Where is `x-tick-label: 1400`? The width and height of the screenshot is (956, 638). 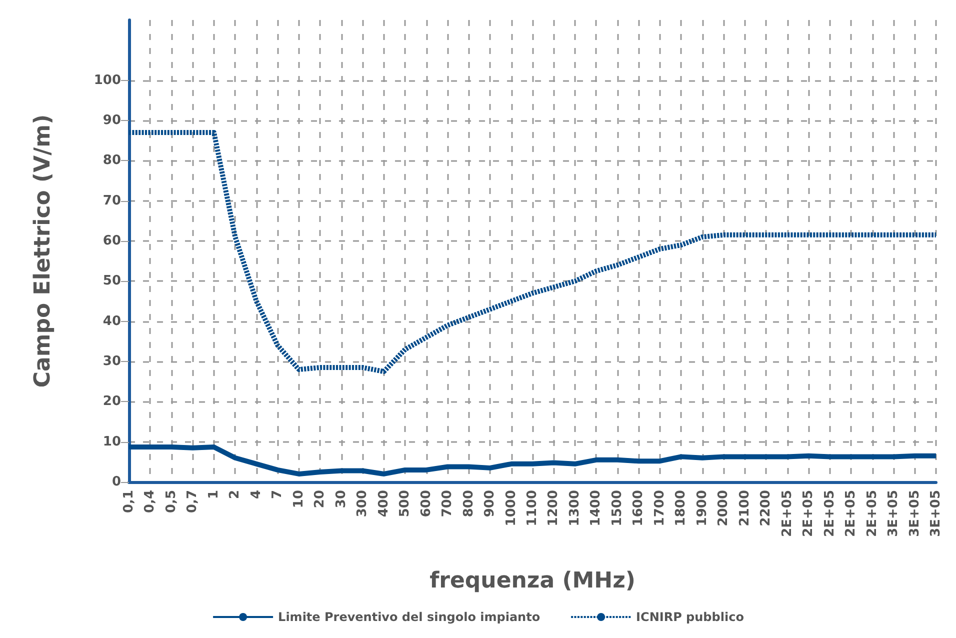 x-tick-label: 1400 is located at coordinates (596, 508).